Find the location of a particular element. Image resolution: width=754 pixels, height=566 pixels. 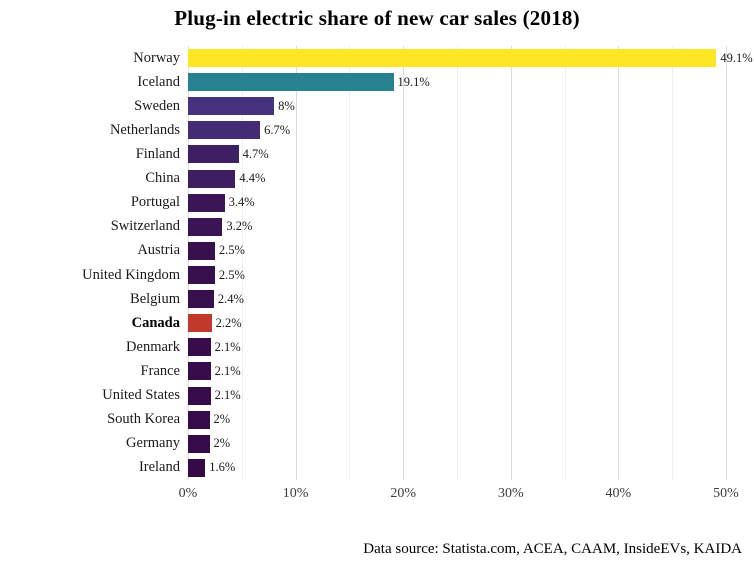

value-label: 19.1% is located at coordinates (413, 81).